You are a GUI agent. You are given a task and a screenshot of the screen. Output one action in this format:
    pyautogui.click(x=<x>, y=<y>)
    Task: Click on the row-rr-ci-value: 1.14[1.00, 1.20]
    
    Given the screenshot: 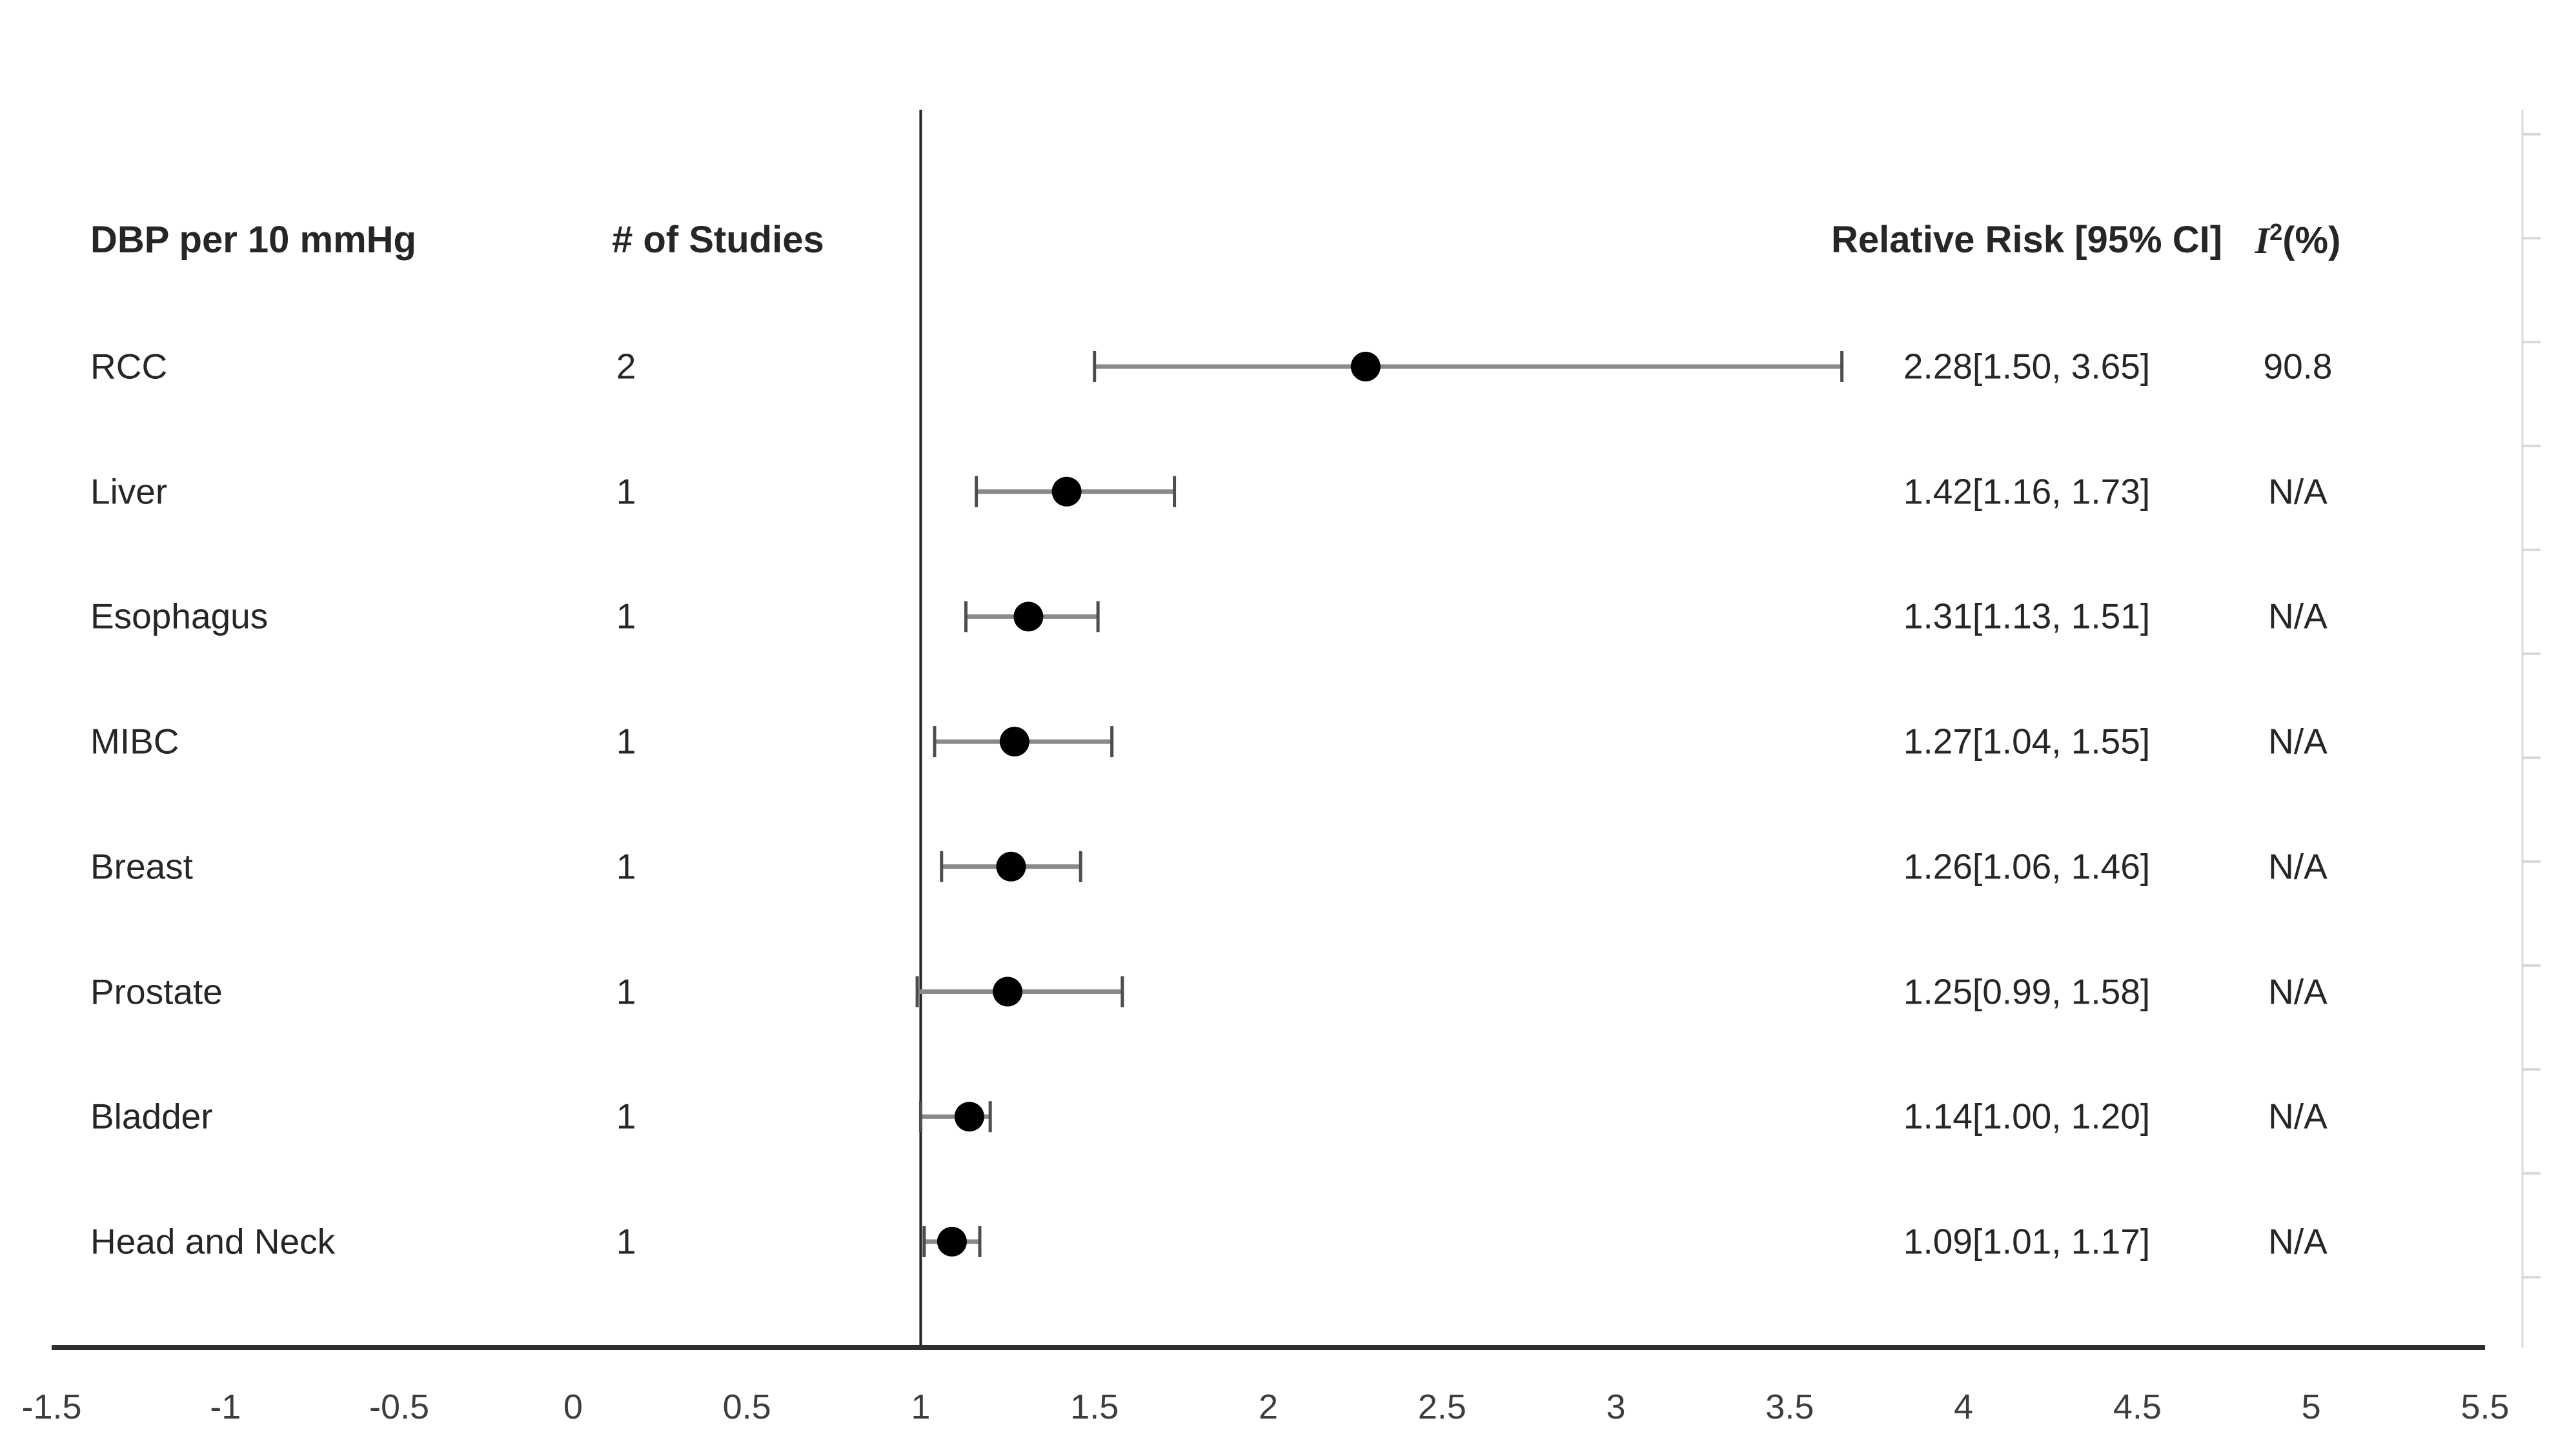 What is the action you would take?
    pyautogui.click(x=2027, y=1117)
    